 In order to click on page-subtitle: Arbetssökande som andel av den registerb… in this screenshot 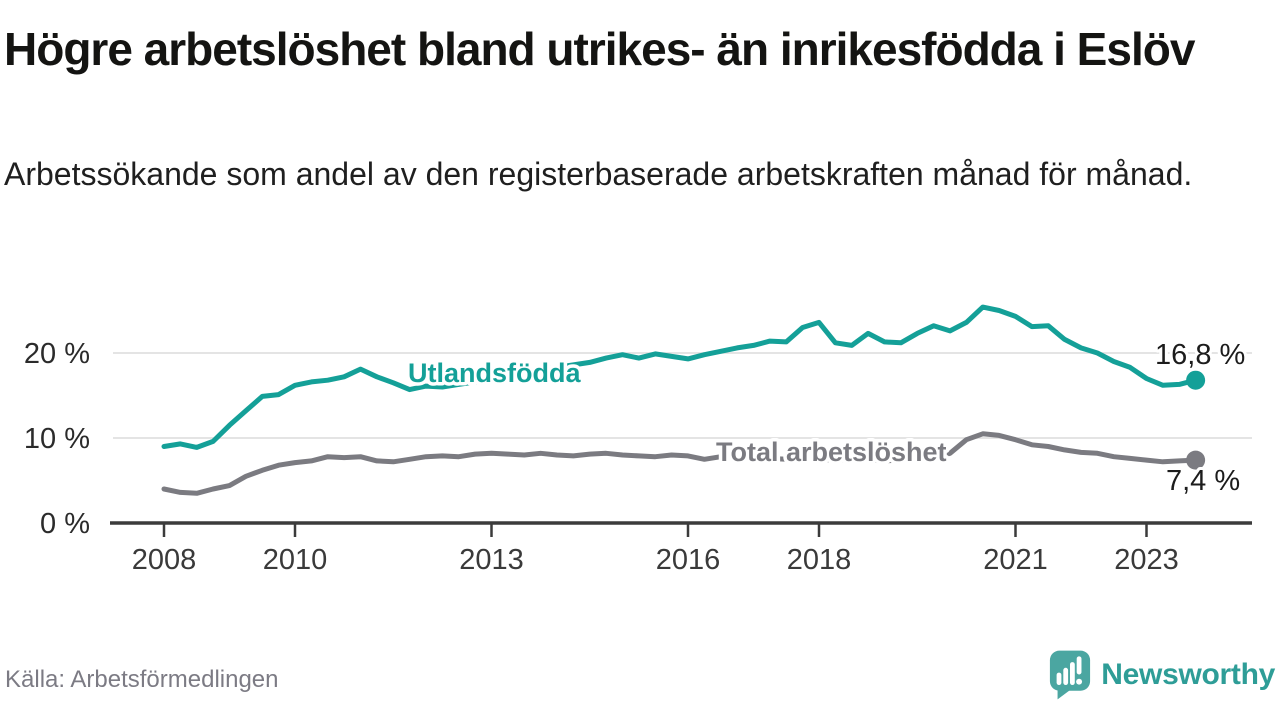, I will do `click(598, 174)`.